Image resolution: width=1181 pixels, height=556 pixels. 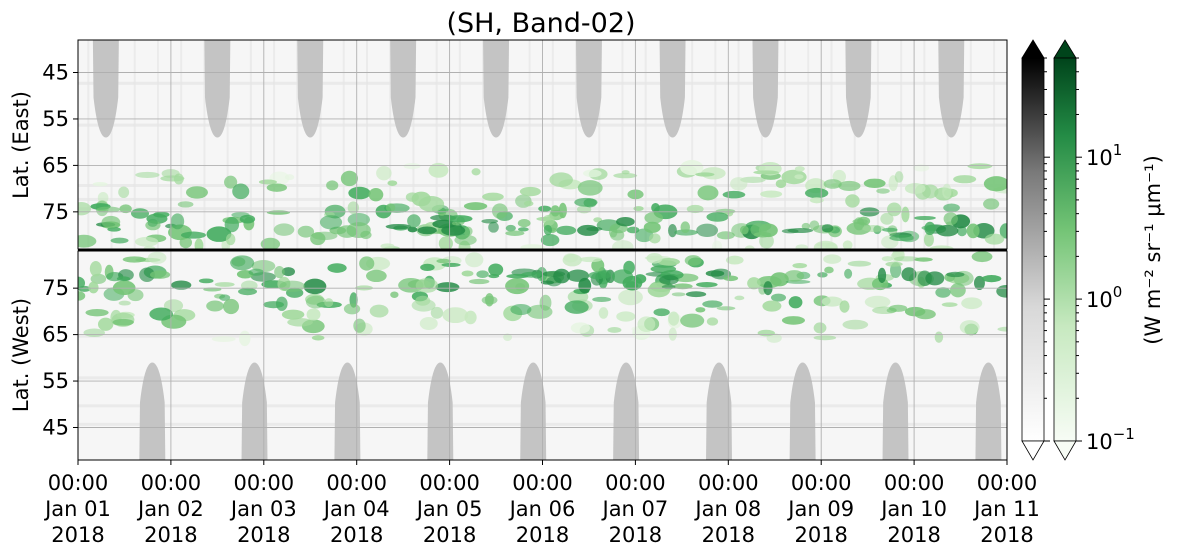 What do you see at coordinates (170, 509) in the screenshot?
I see `x-tick-label-date: Jan 02` at bounding box center [170, 509].